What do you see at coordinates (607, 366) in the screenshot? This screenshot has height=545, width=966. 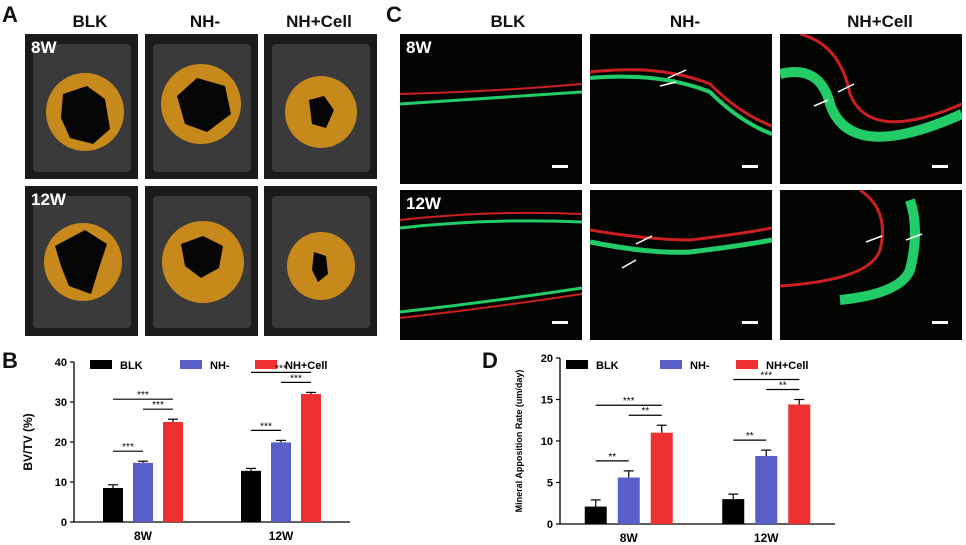 I see `chart-d-legend-label: BLK` at bounding box center [607, 366].